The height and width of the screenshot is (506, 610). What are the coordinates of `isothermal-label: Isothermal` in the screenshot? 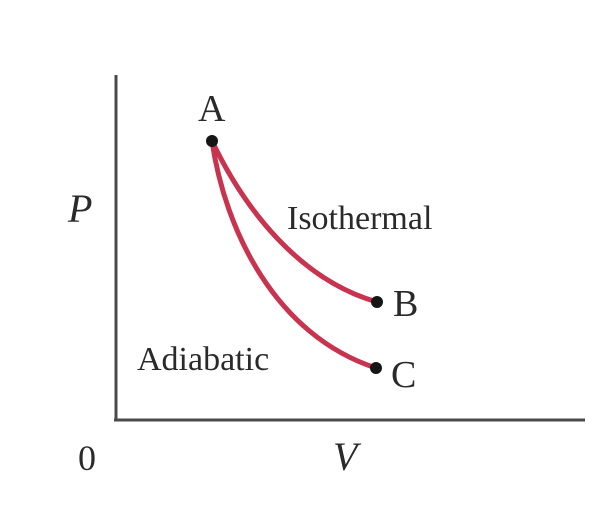 It's located at (359, 218).